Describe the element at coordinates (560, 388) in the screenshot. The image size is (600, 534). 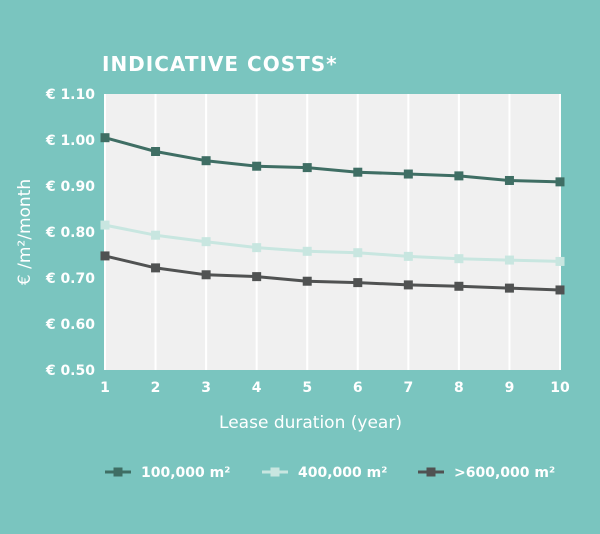
I see `x-tick-label: 10` at that location.